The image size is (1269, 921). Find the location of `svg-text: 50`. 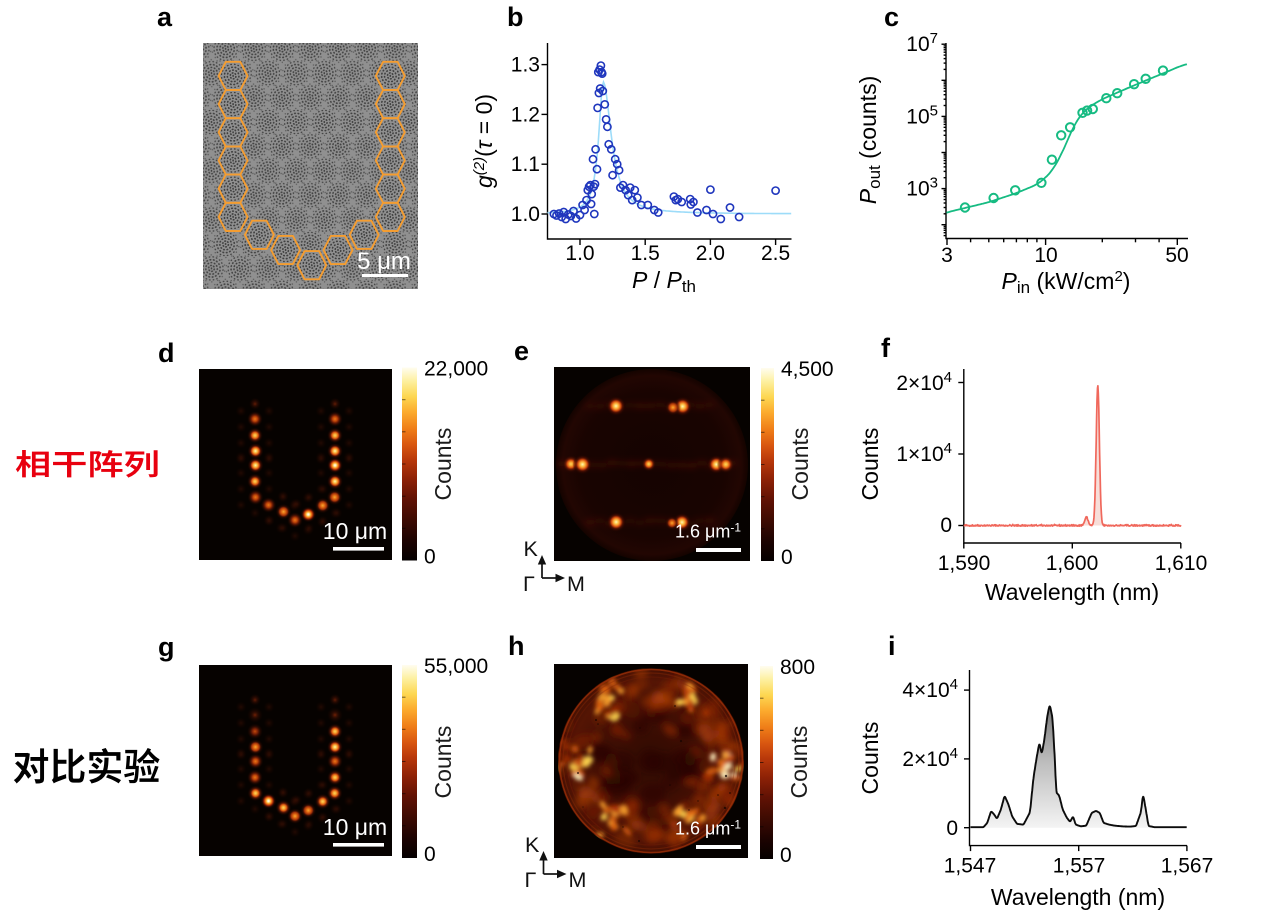

svg-text: 50 is located at coordinates (1176, 255).